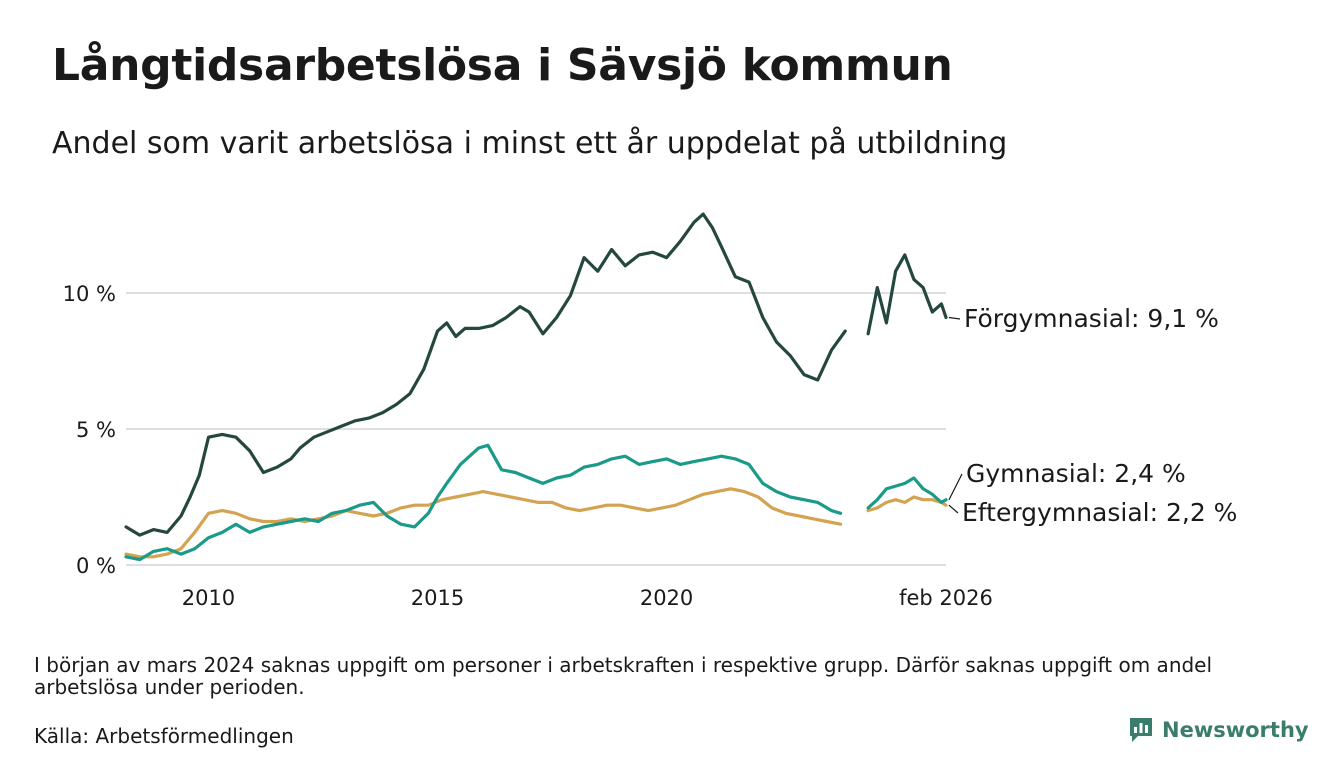  What do you see at coordinates (946, 598) in the screenshot?
I see `x-tick-label: feb 2026` at bounding box center [946, 598].